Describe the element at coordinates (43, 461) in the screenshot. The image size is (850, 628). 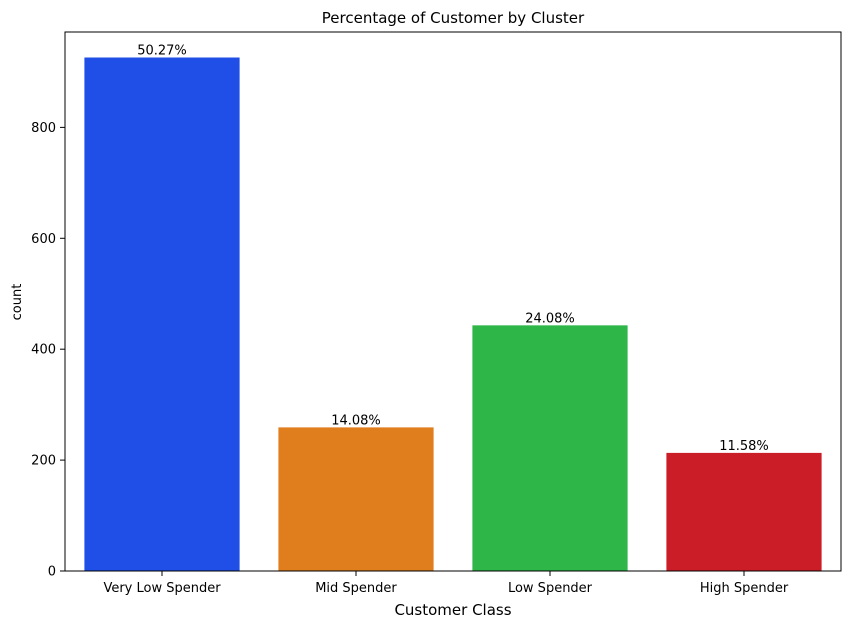
I see `y-tick-label-2: 200` at that location.